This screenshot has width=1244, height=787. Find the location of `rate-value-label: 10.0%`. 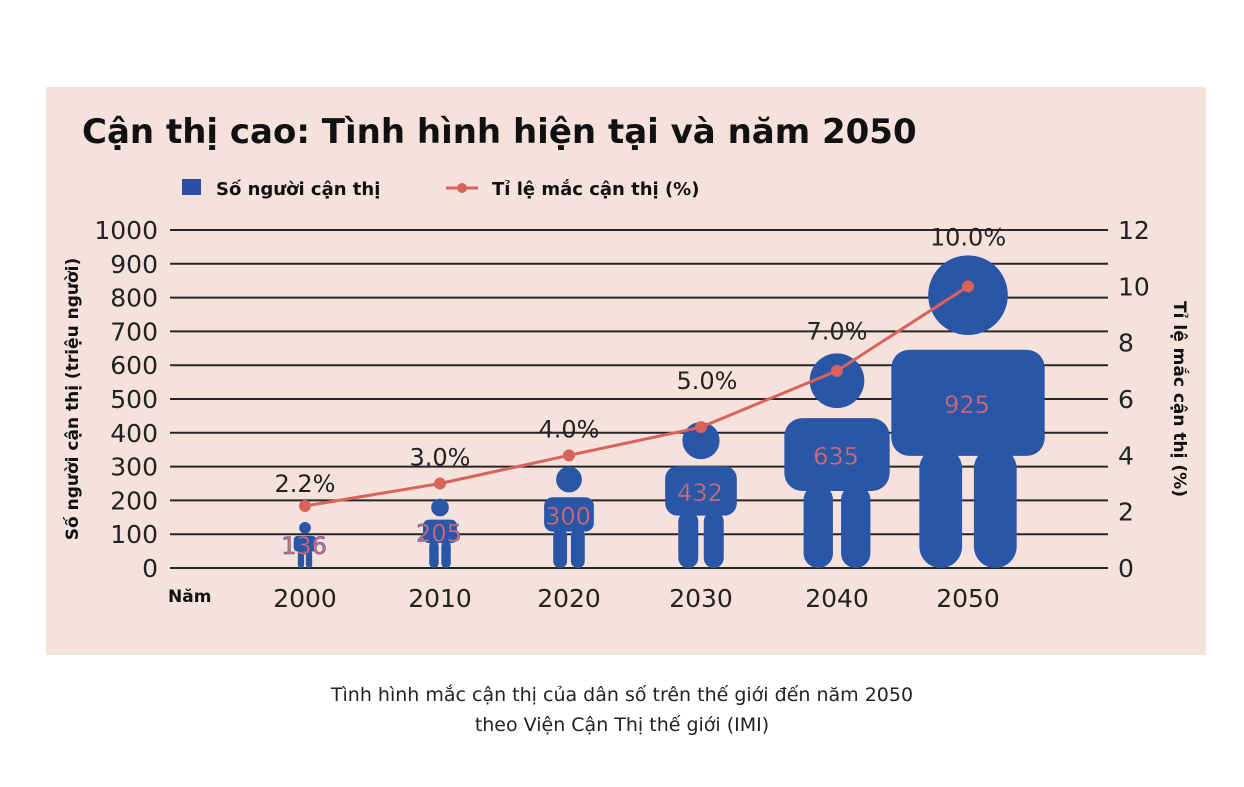

rate-value-label: 10.0% is located at coordinates (968, 237).